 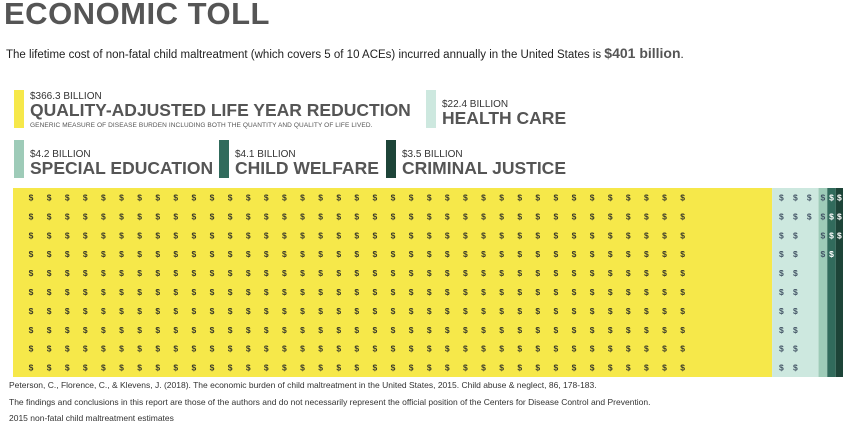 I want to click on legend-swatch-special-education, so click(x=19, y=159).